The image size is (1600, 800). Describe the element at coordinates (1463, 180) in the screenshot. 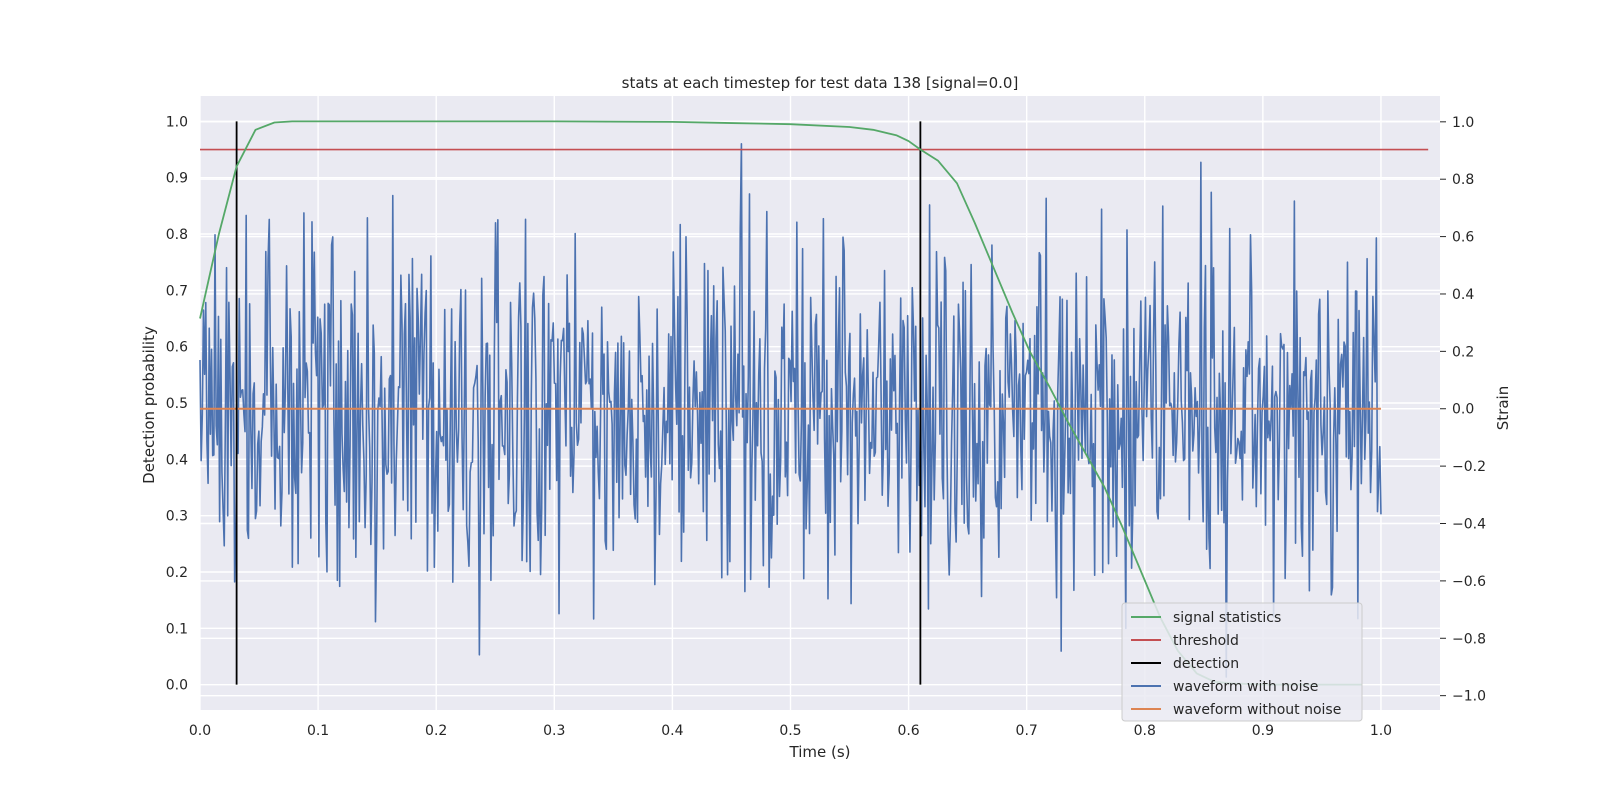

I see `right-y-tick-label: 0.8` at that location.